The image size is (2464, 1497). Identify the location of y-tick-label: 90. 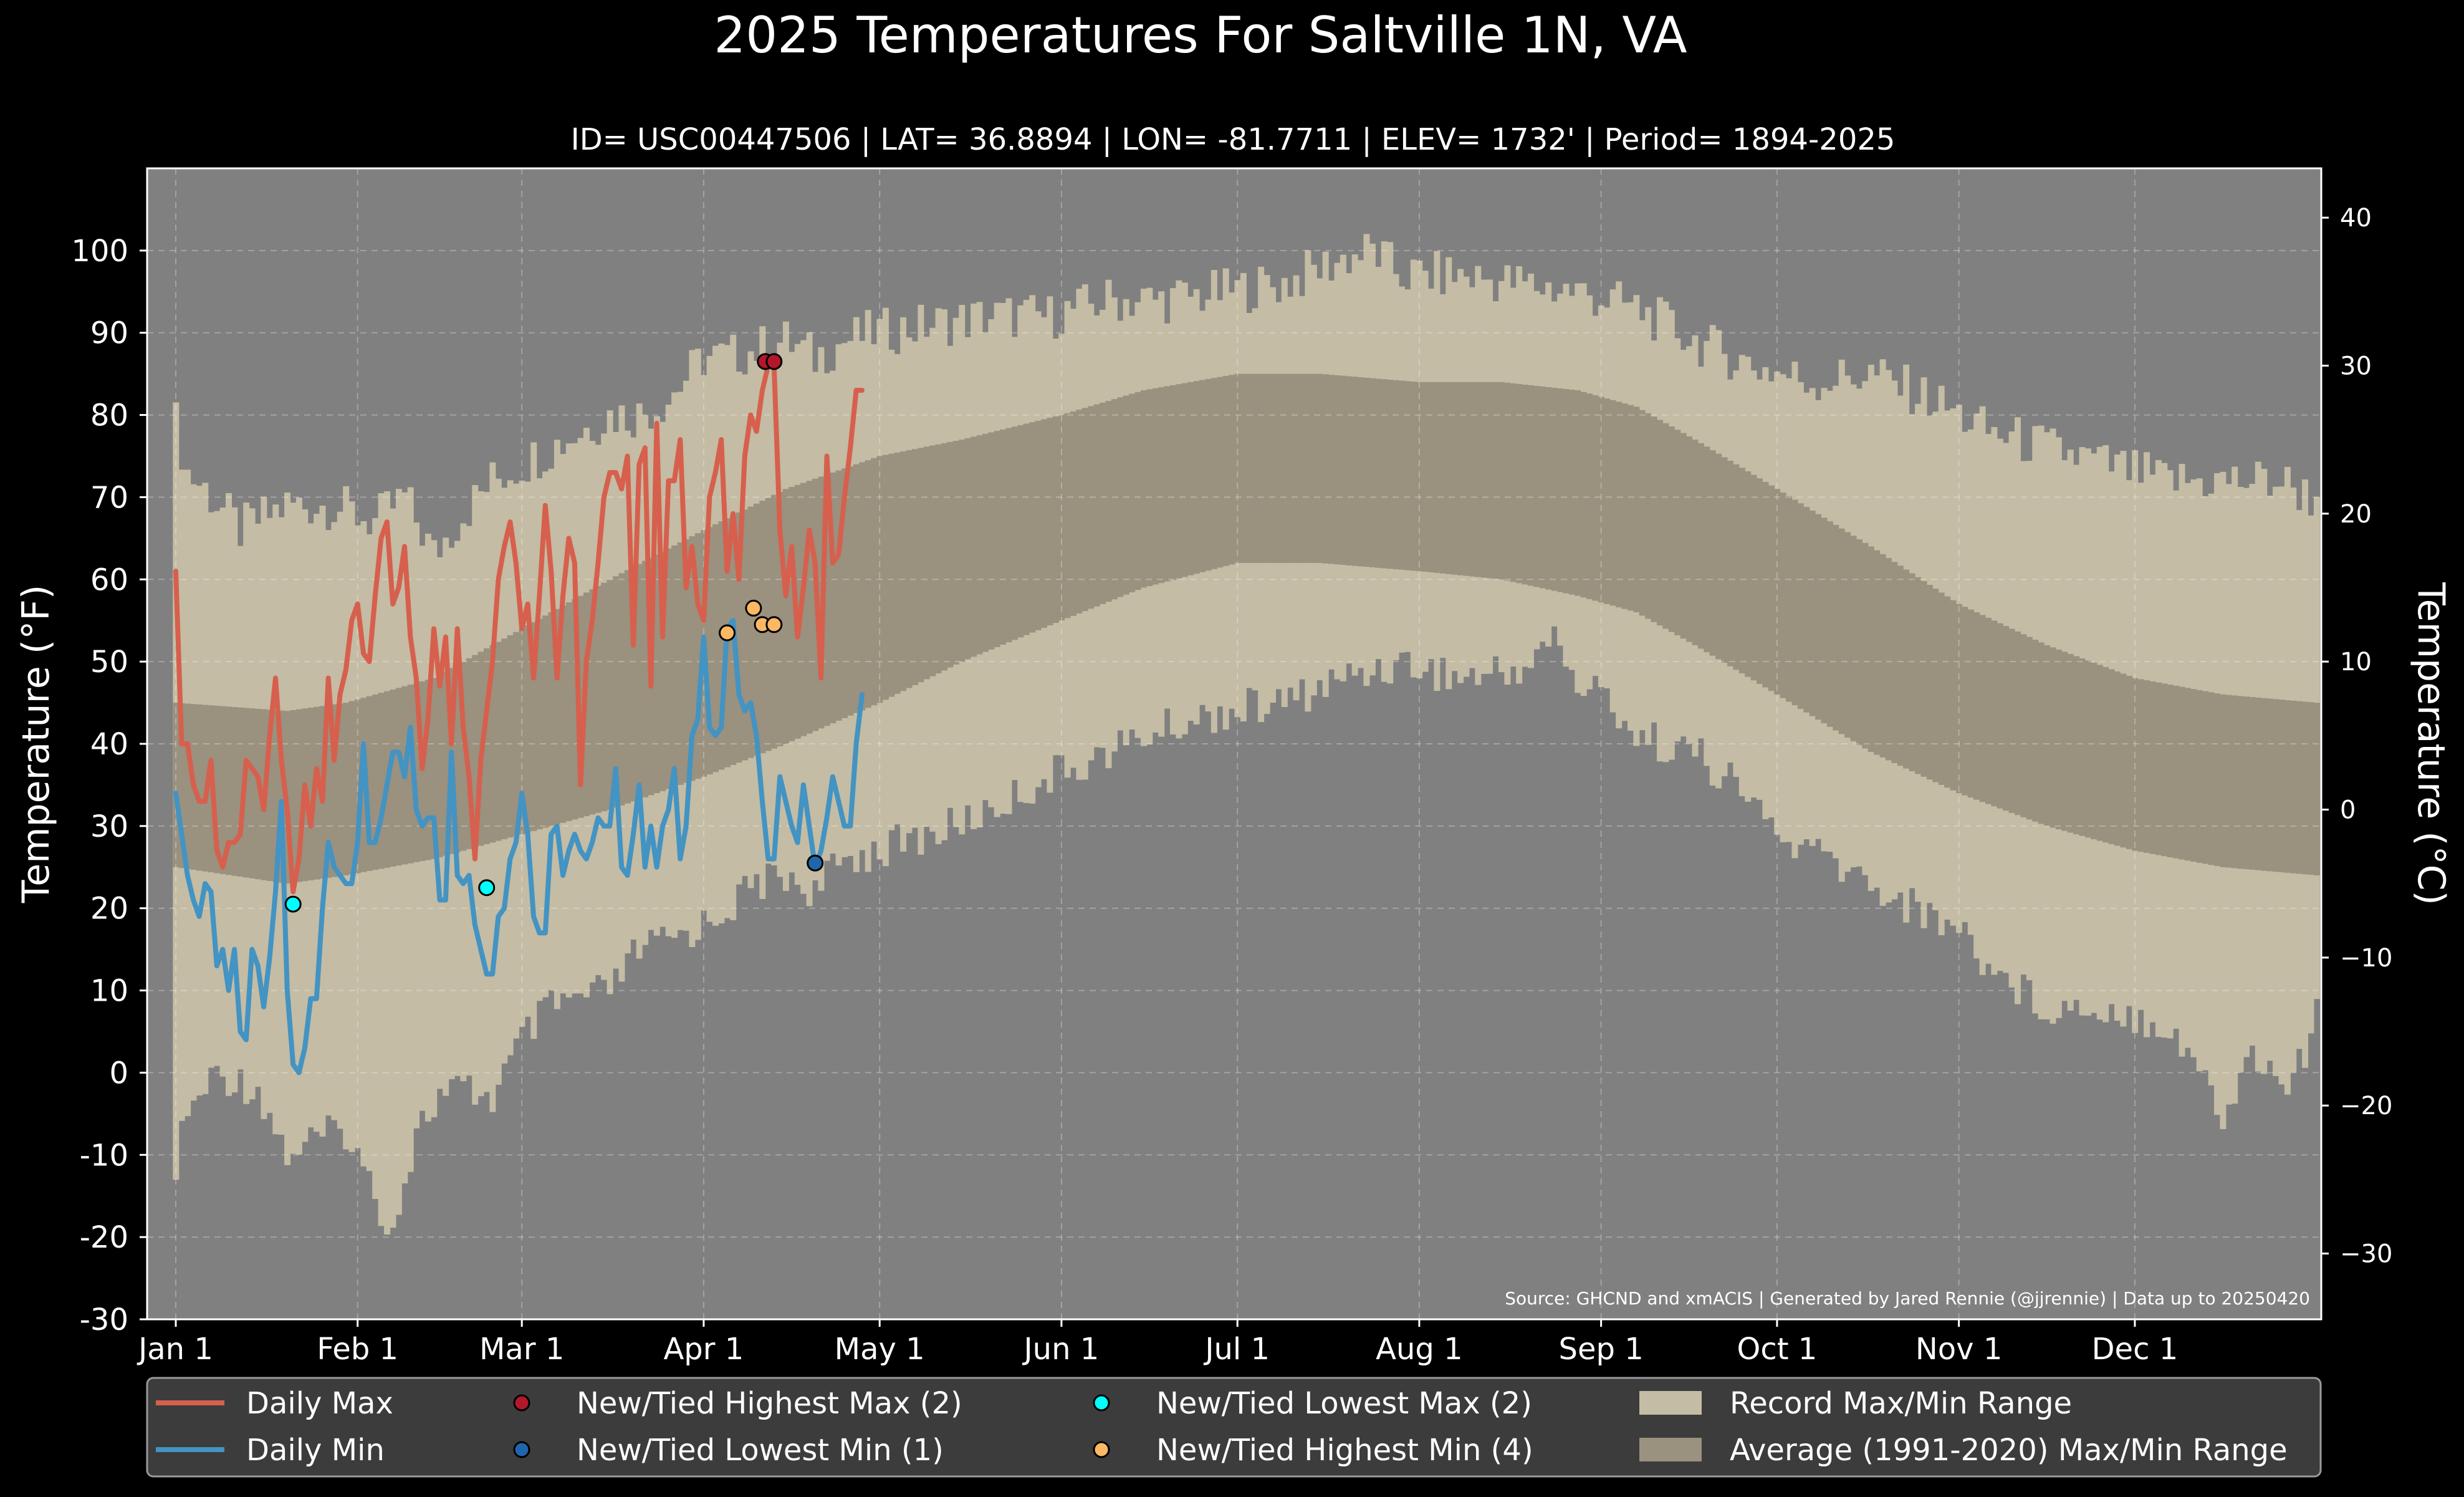
(109, 333).